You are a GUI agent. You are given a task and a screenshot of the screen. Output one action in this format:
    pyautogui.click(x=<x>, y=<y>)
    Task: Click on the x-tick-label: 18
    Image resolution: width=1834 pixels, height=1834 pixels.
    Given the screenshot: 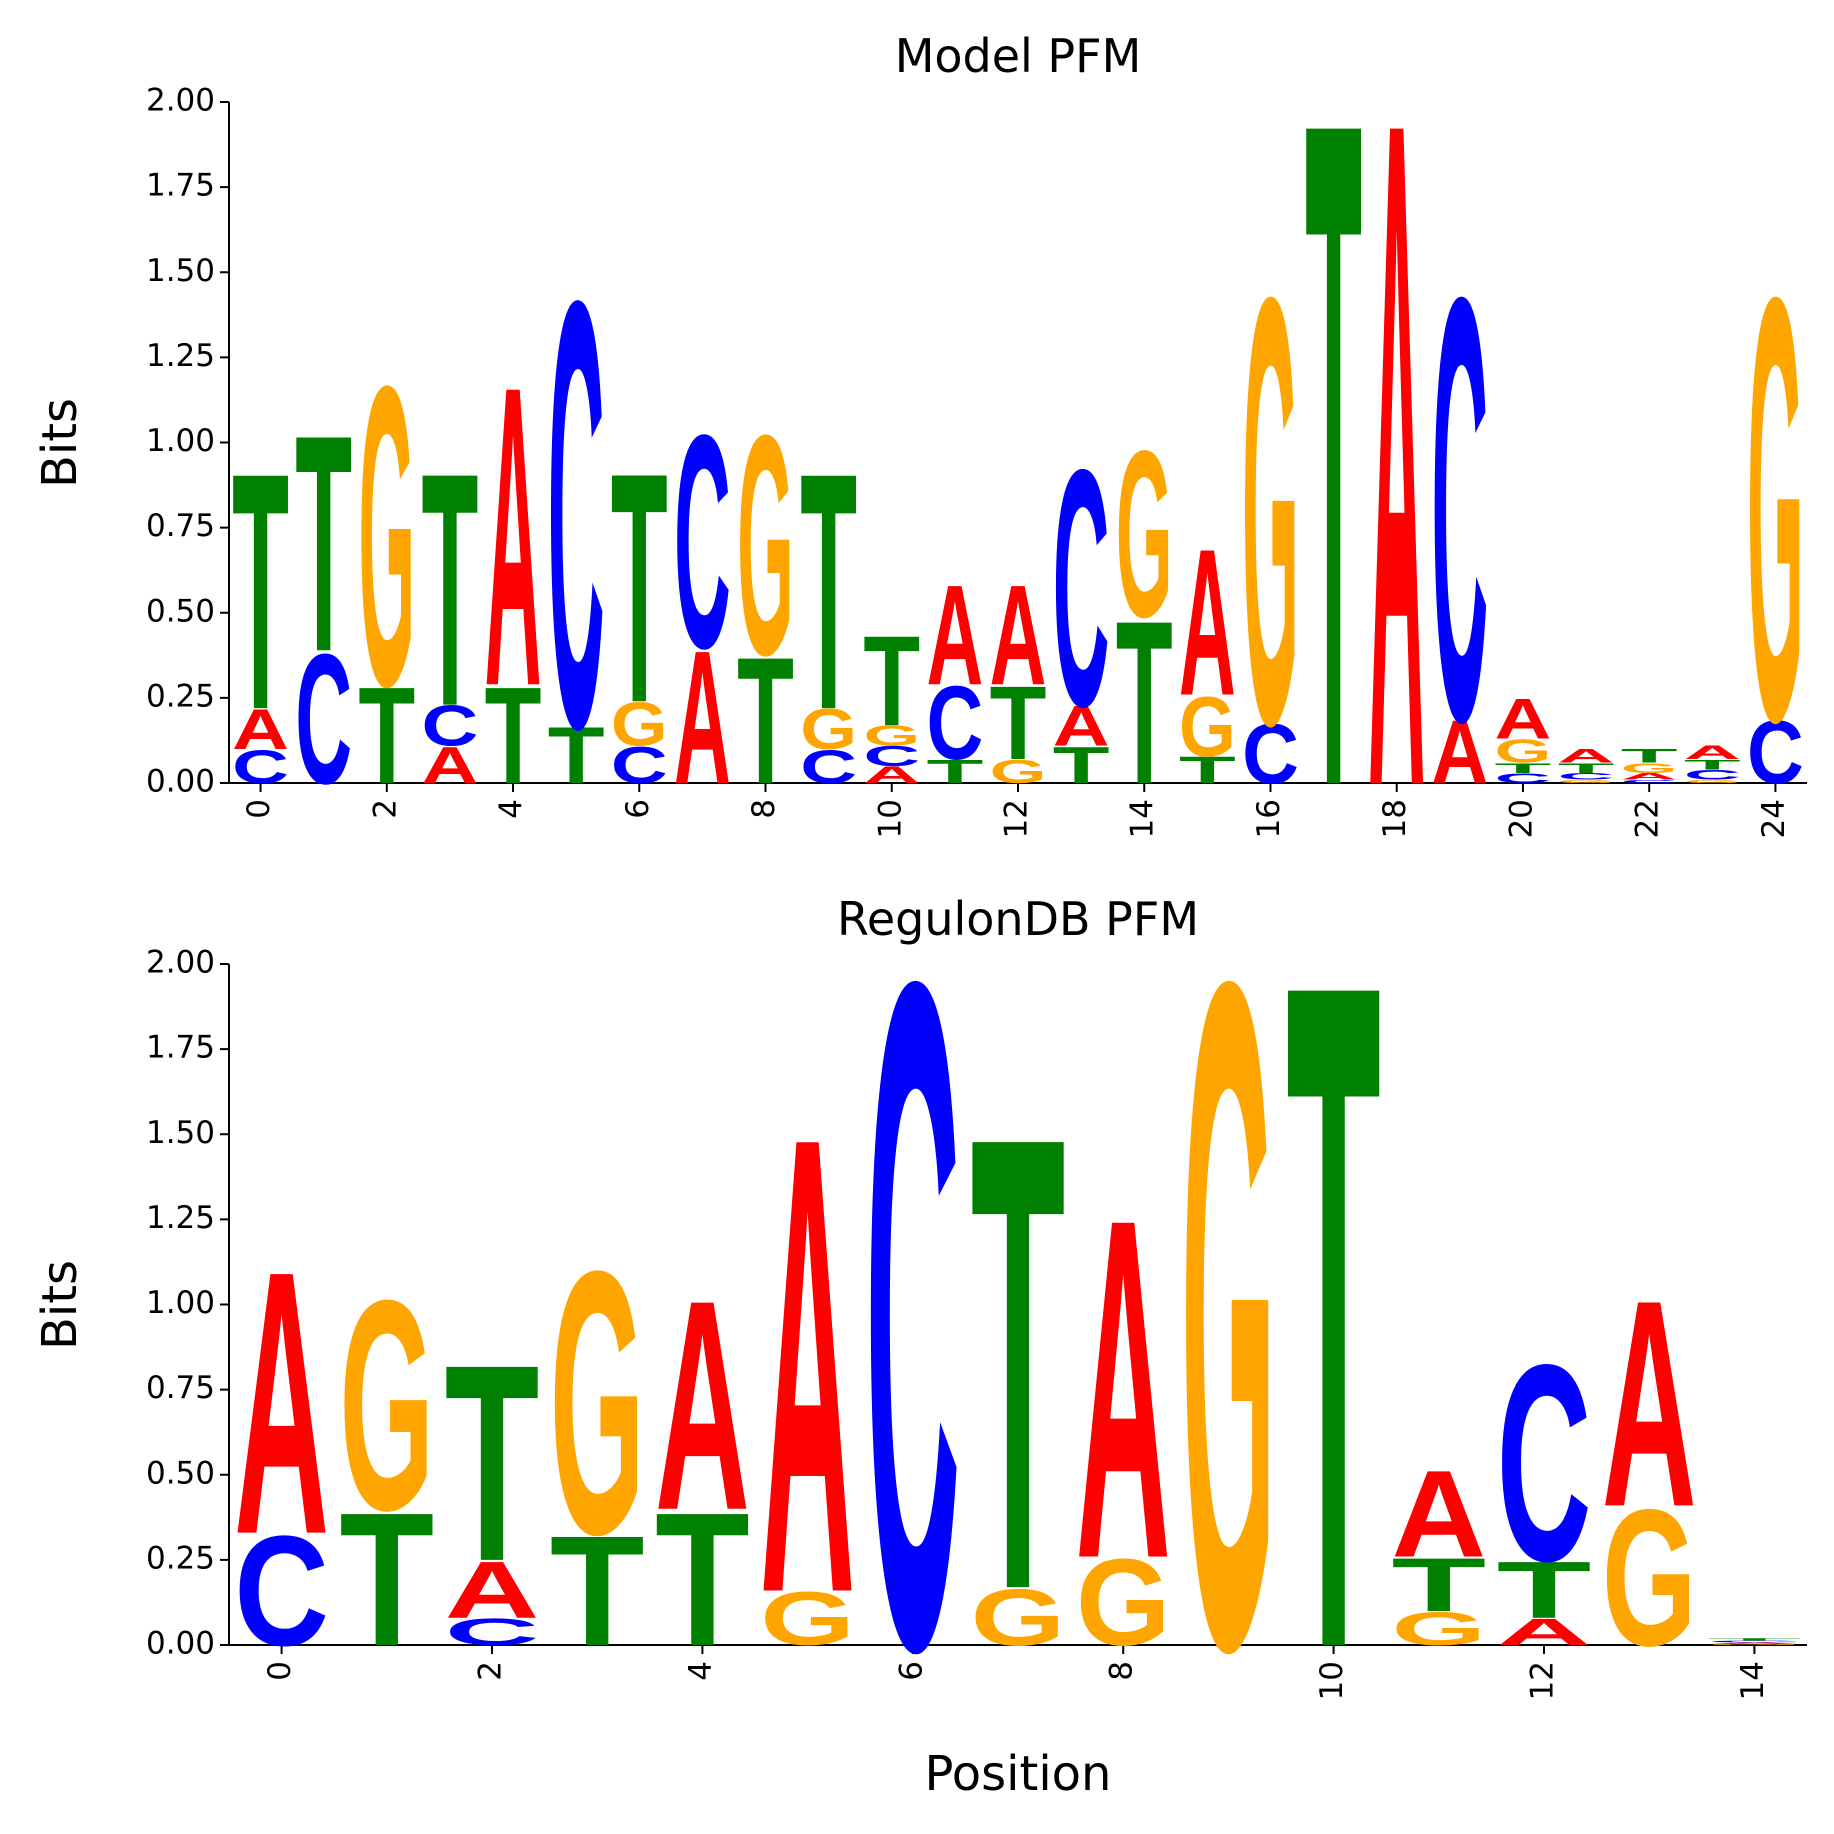 What is the action you would take?
    pyautogui.click(x=1395, y=818)
    